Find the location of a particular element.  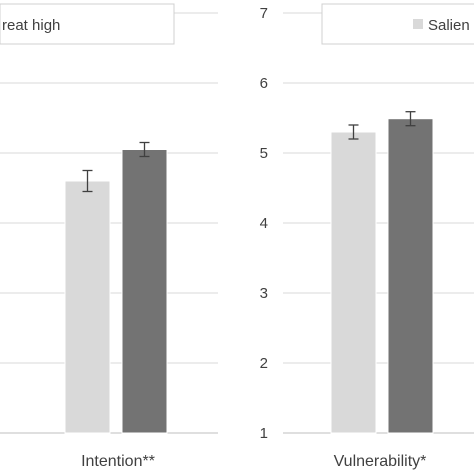

left-category-label: Intention** is located at coordinates (118, 461).